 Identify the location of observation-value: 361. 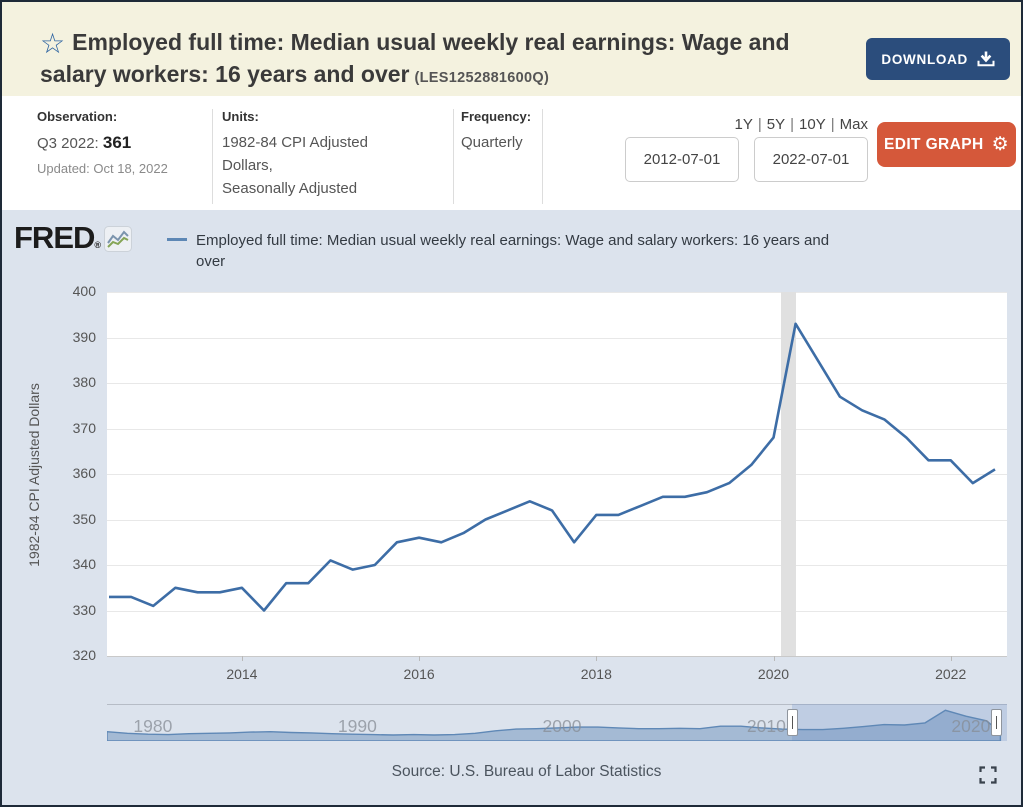
(117, 142).